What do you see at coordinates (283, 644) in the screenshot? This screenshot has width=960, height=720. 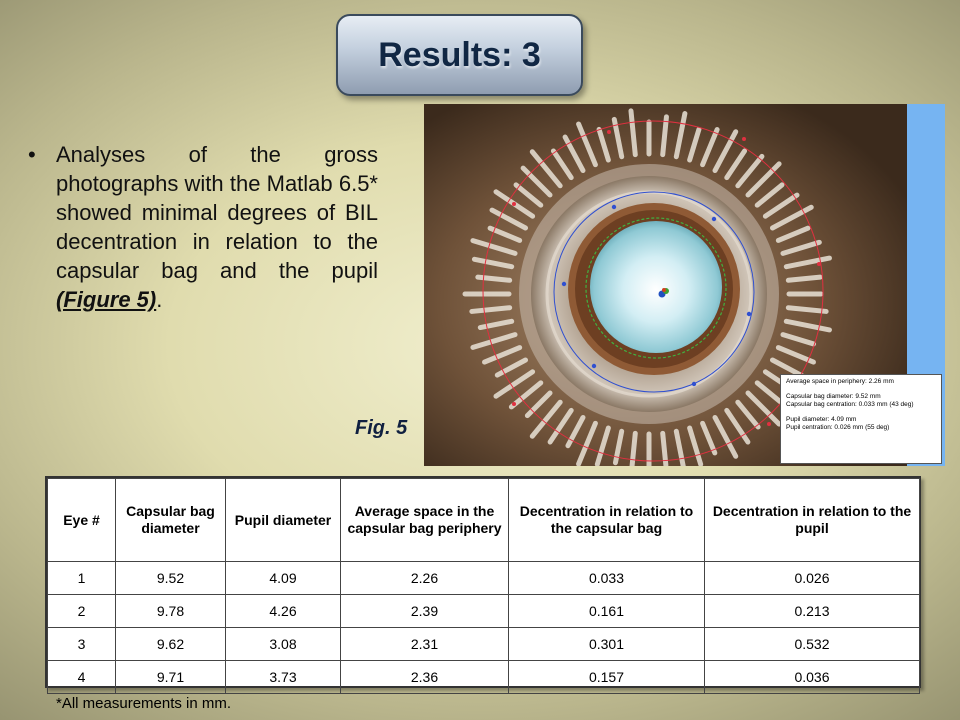 I see `table-cell: 3.08` at bounding box center [283, 644].